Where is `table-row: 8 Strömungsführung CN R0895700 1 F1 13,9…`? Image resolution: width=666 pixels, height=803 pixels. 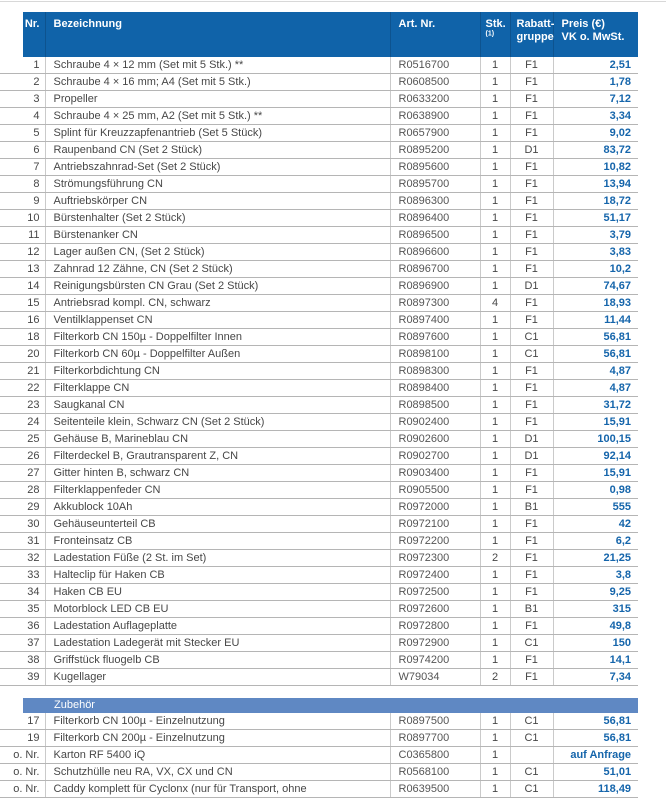
table-row: 8 Strömungsführung CN R0895700 1 F1 13,9… is located at coordinates (319, 184).